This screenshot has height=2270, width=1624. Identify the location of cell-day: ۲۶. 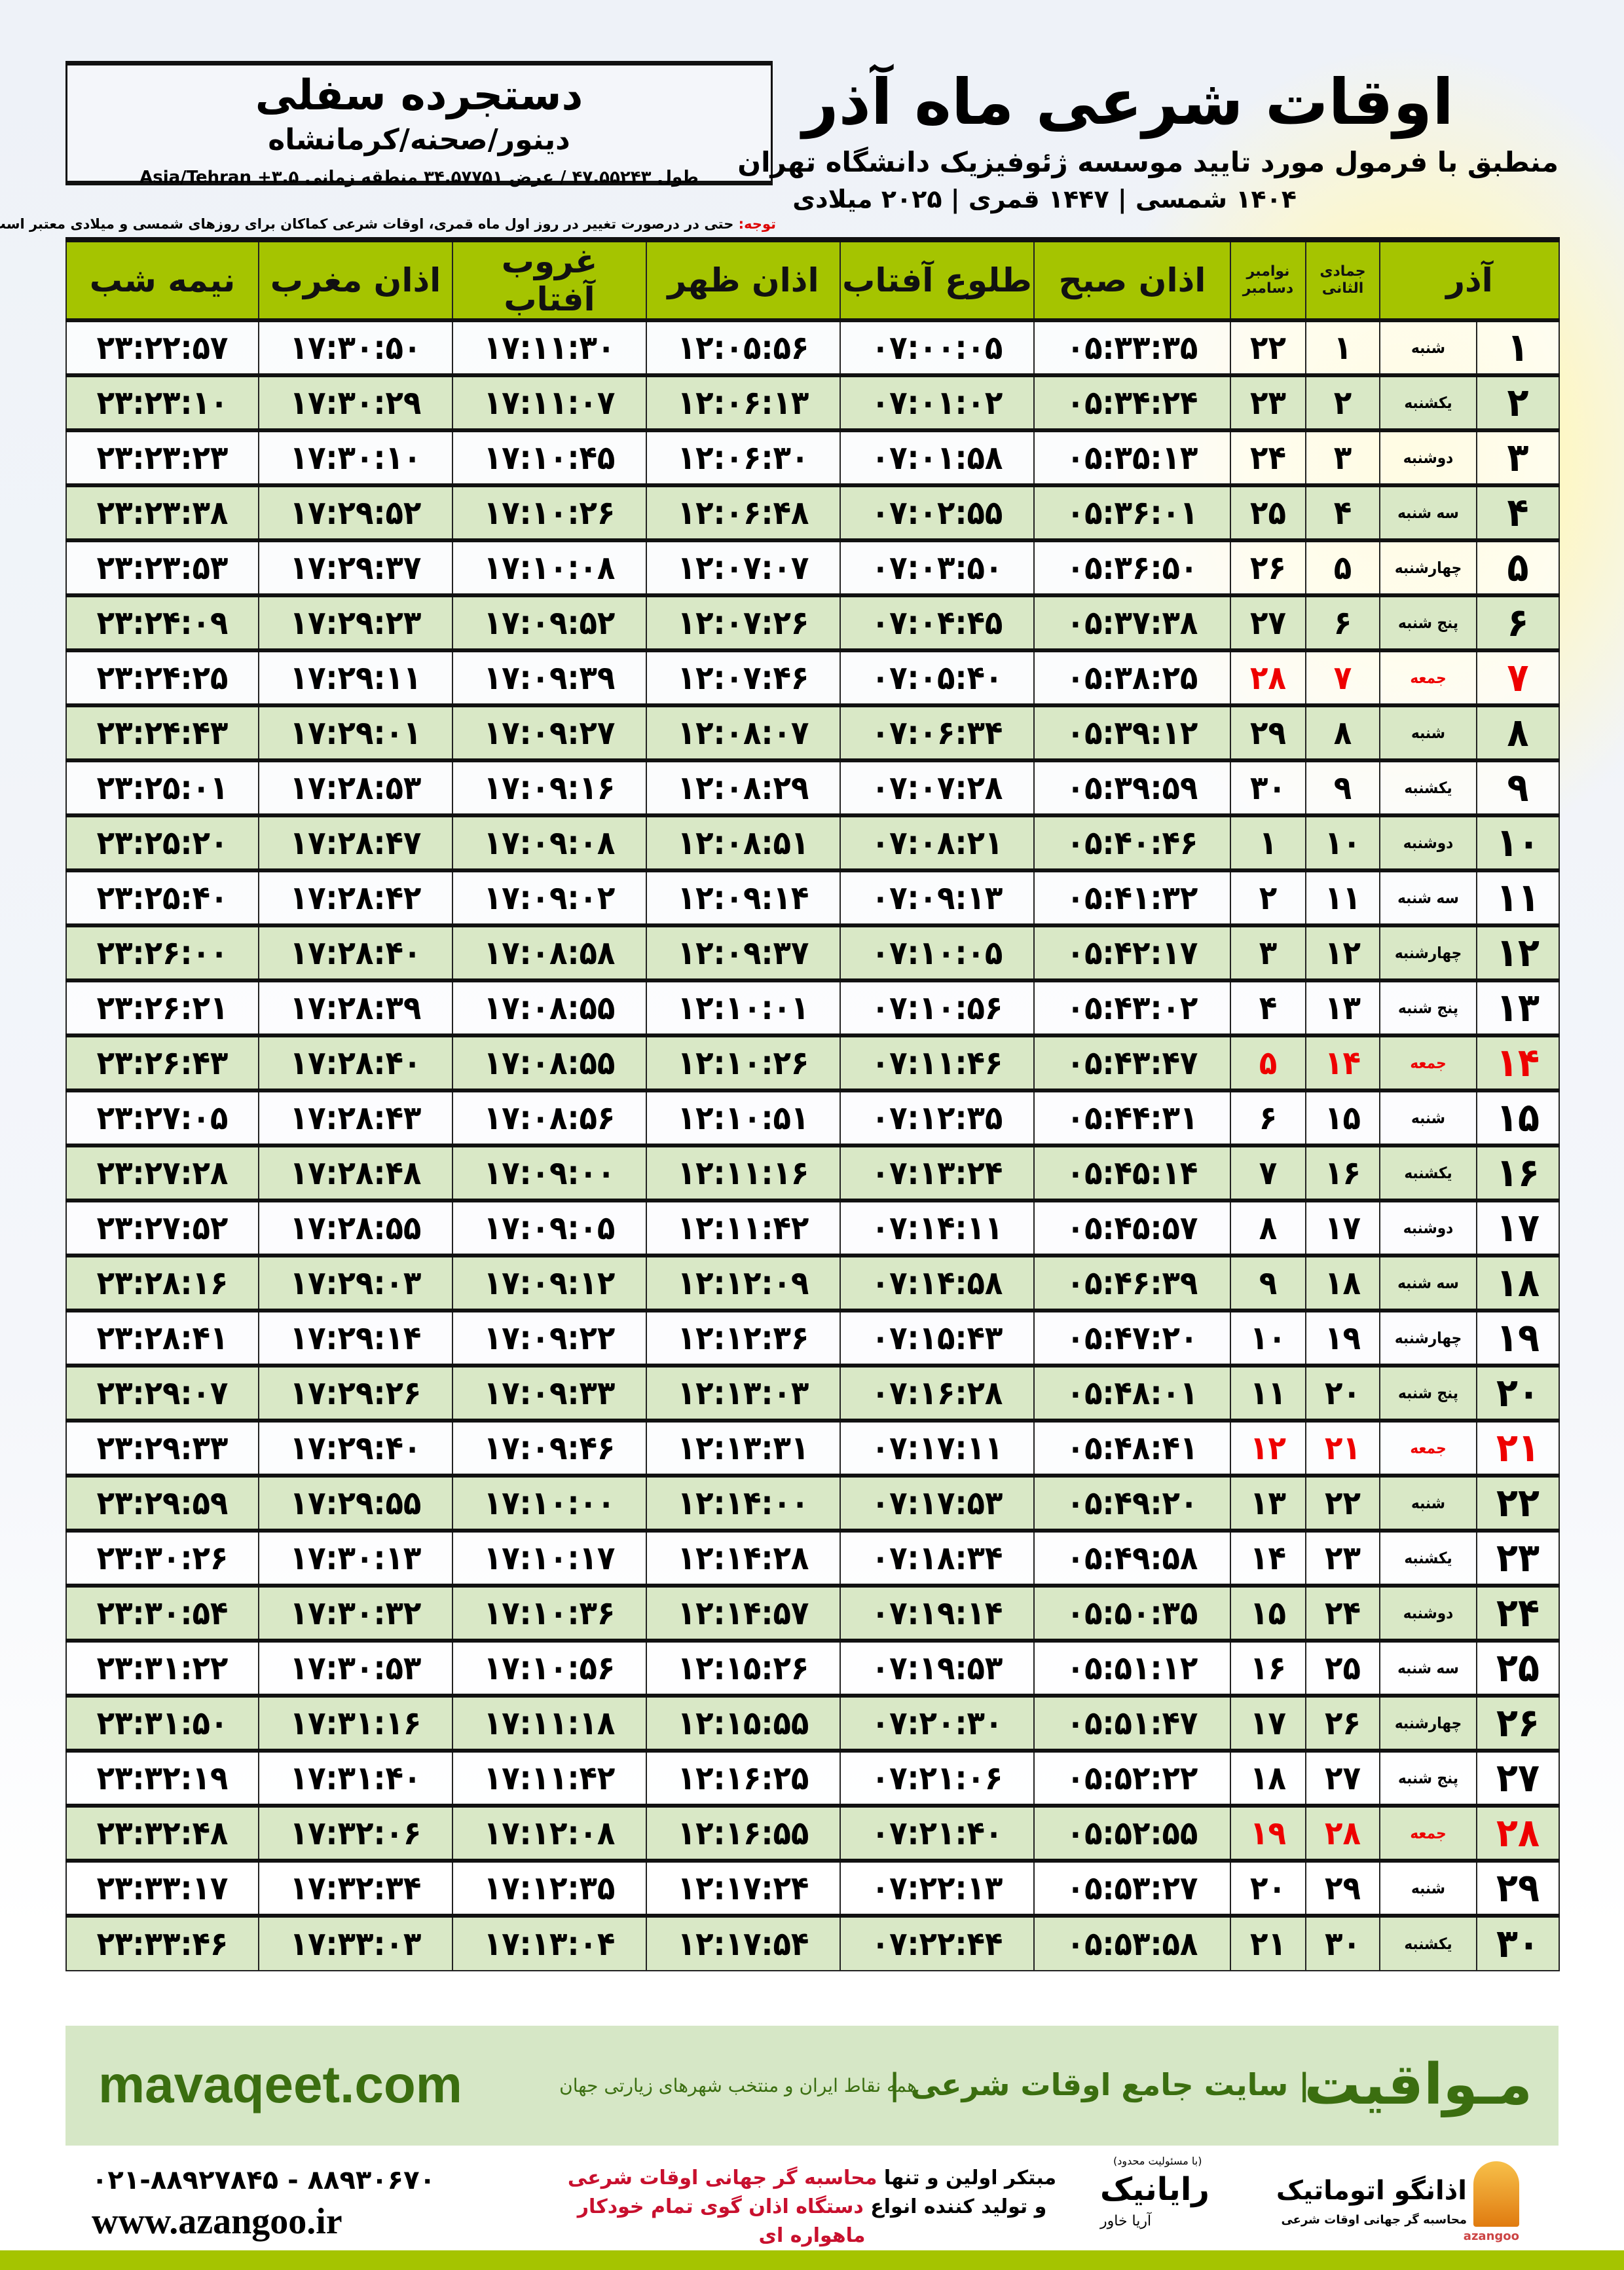
(1518, 1722).